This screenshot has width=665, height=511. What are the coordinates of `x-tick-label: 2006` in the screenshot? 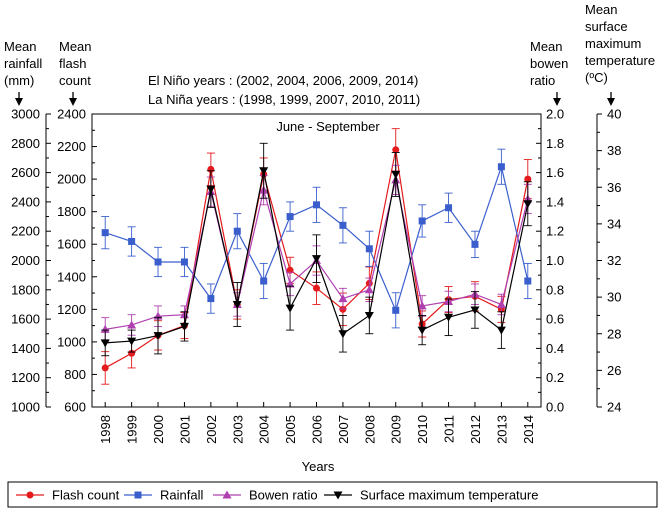 It's located at (317, 429).